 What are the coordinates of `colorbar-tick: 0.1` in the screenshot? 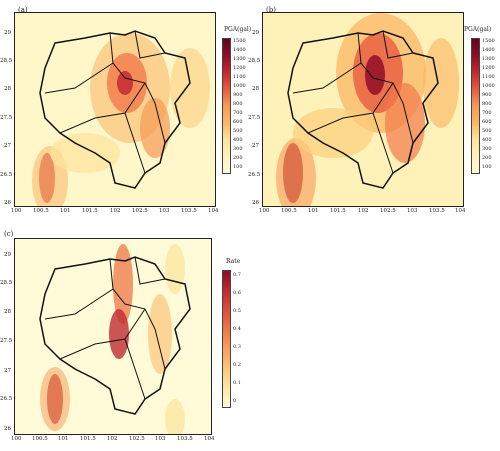 It's located at (237, 383).